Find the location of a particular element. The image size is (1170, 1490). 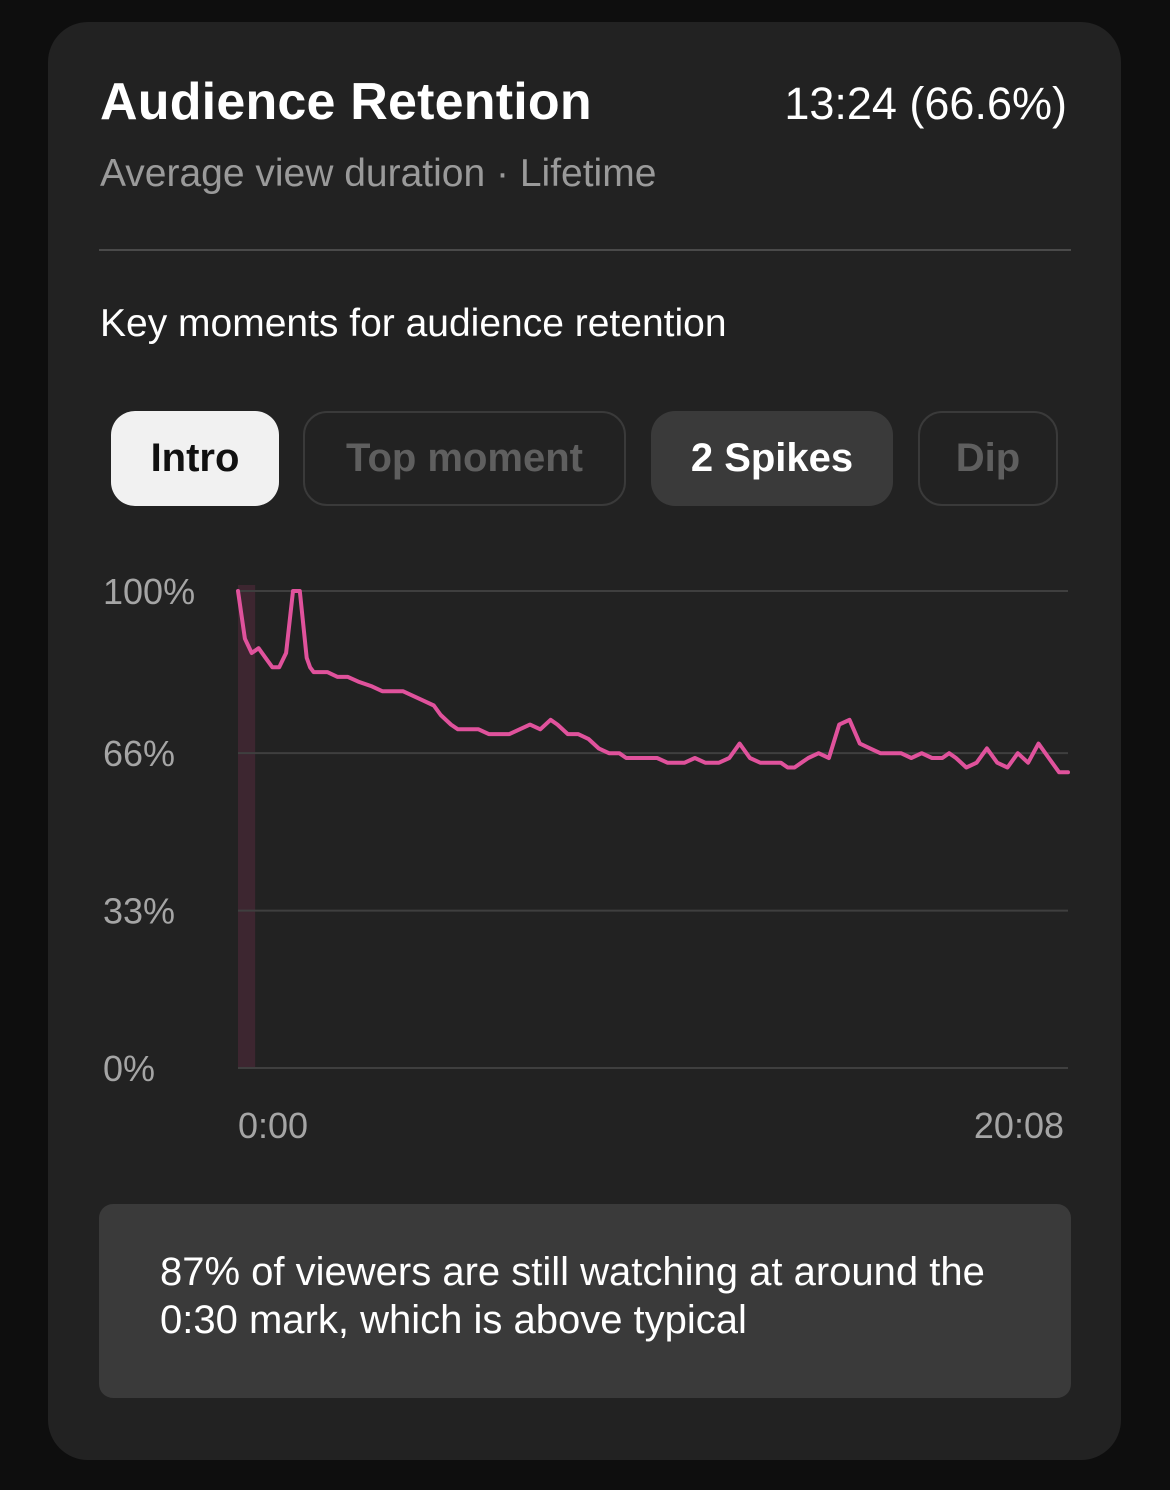

y-tick-label: 66% is located at coordinates (139, 753).